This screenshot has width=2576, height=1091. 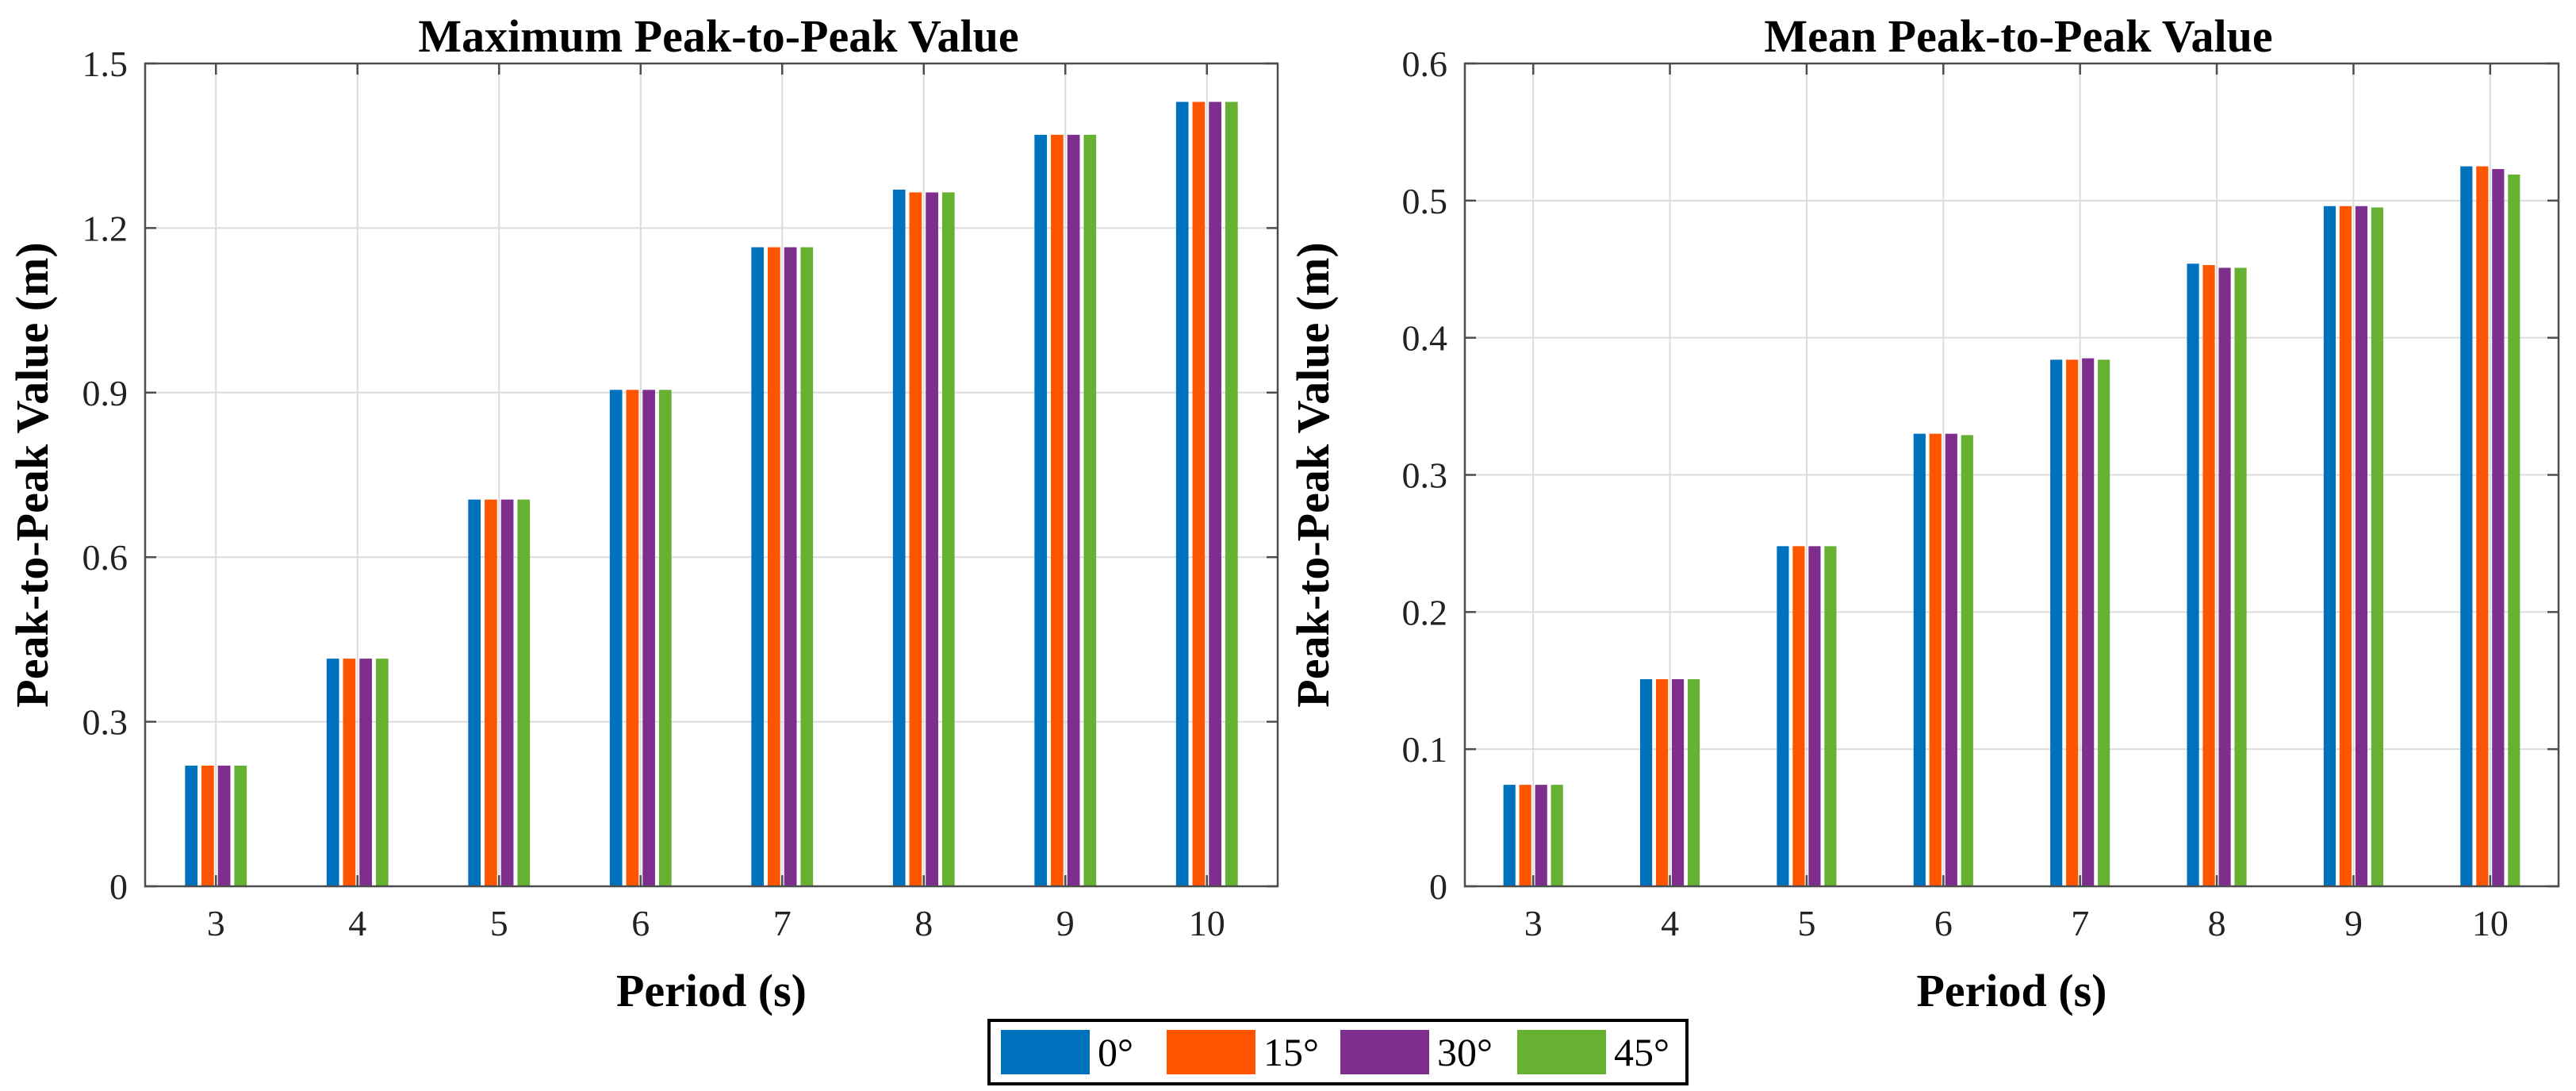 What do you see at coordinates (1115, 1052) in the screenshot?
I see `legend-label: 0°` at bounding box center [1115, 1052].